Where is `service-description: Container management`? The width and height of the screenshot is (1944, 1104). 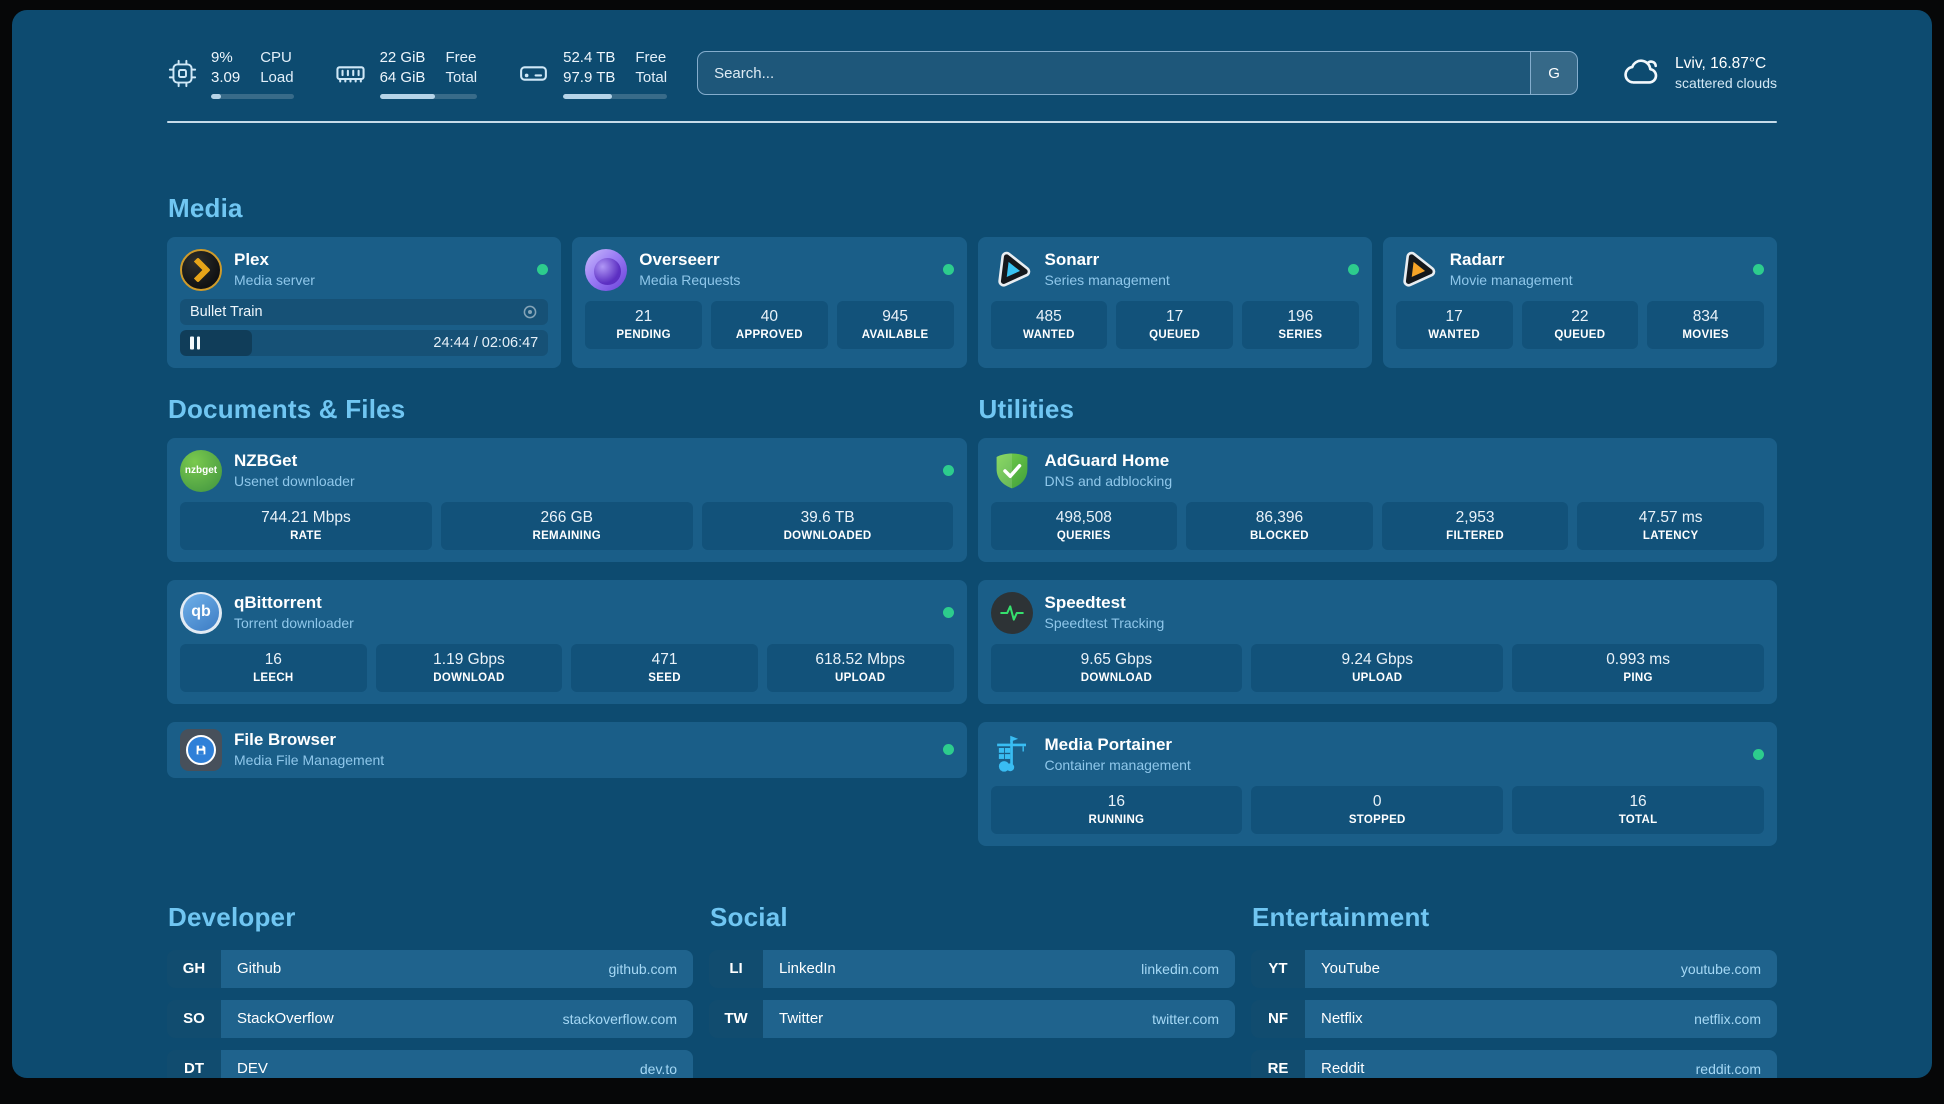
service-description: Container management is located at coordinates (1117, 765).